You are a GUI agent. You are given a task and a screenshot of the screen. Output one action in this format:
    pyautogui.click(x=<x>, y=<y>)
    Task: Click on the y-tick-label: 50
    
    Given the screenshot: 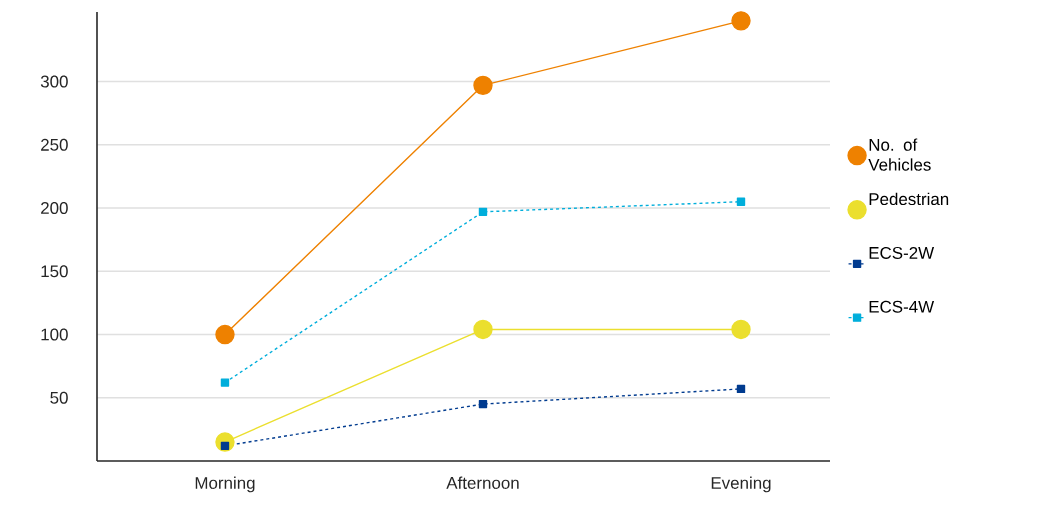 What is the action you would take?
    pyautogui.click(x=59, y=397)
    